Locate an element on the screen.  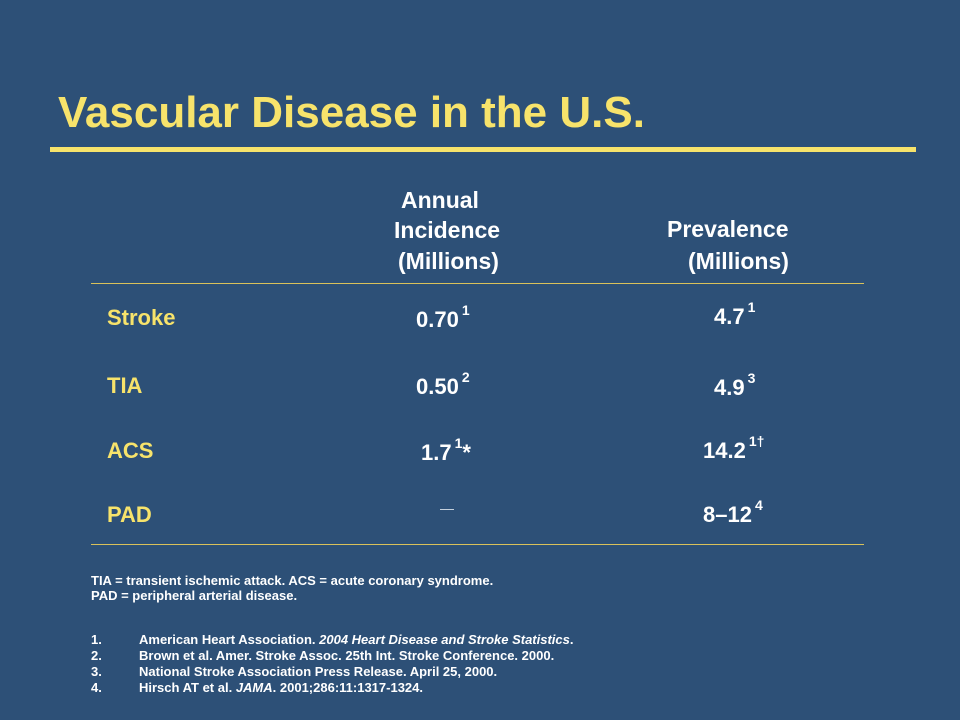
stroke-prevalence-ref: 1 is located at coordinates (751, 307).